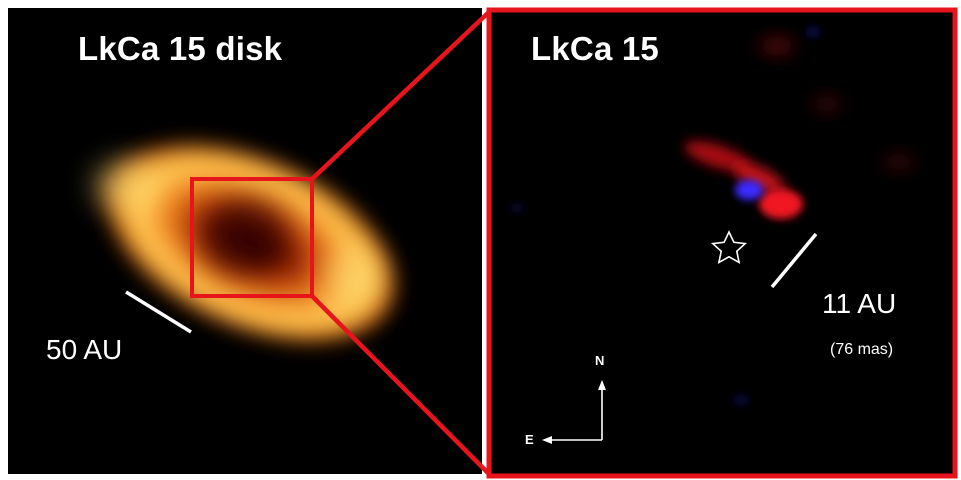 The width and height of the screenshot is (961, 480). I want to click on disk-image, so click(248, 243).